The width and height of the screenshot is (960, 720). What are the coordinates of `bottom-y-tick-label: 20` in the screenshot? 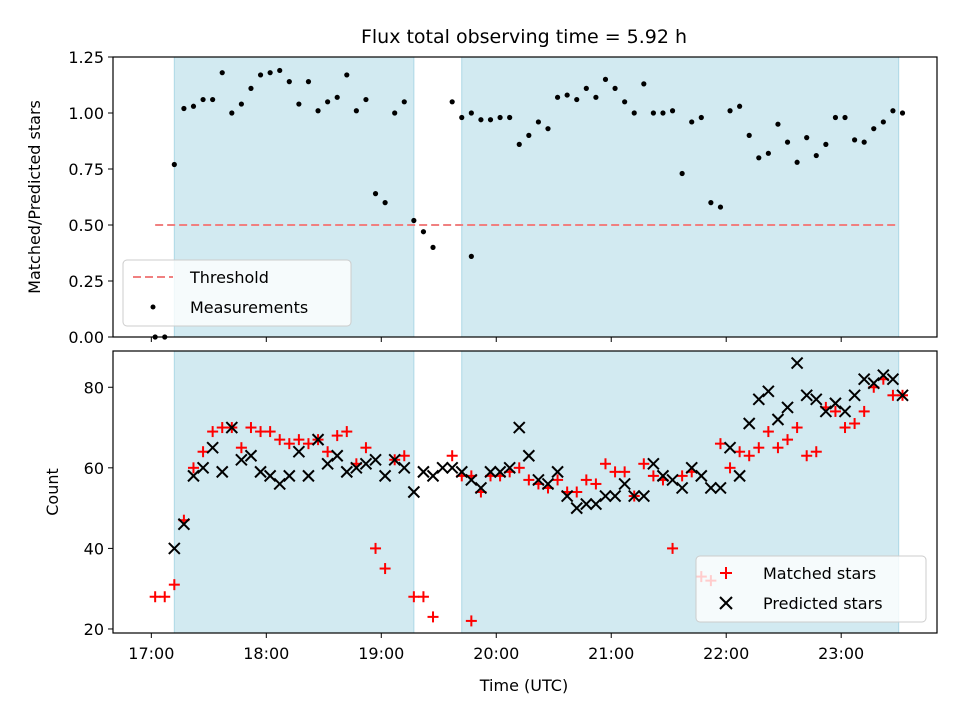 It's located at (94, 629).